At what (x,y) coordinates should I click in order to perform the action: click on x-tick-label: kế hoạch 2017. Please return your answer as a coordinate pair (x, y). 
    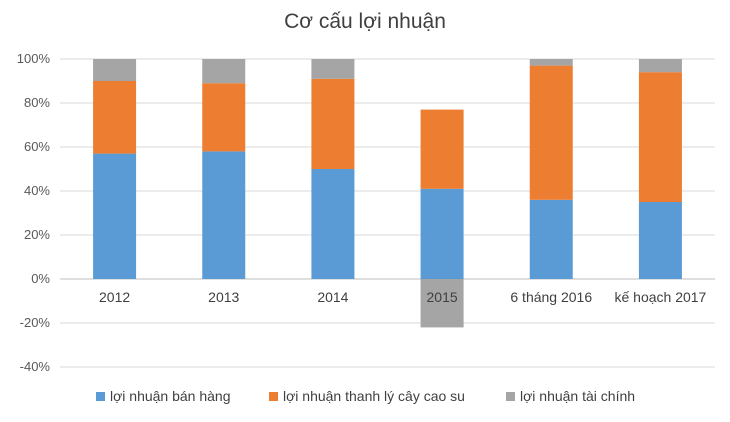
    Looking at the image, I should click on (660, 297).